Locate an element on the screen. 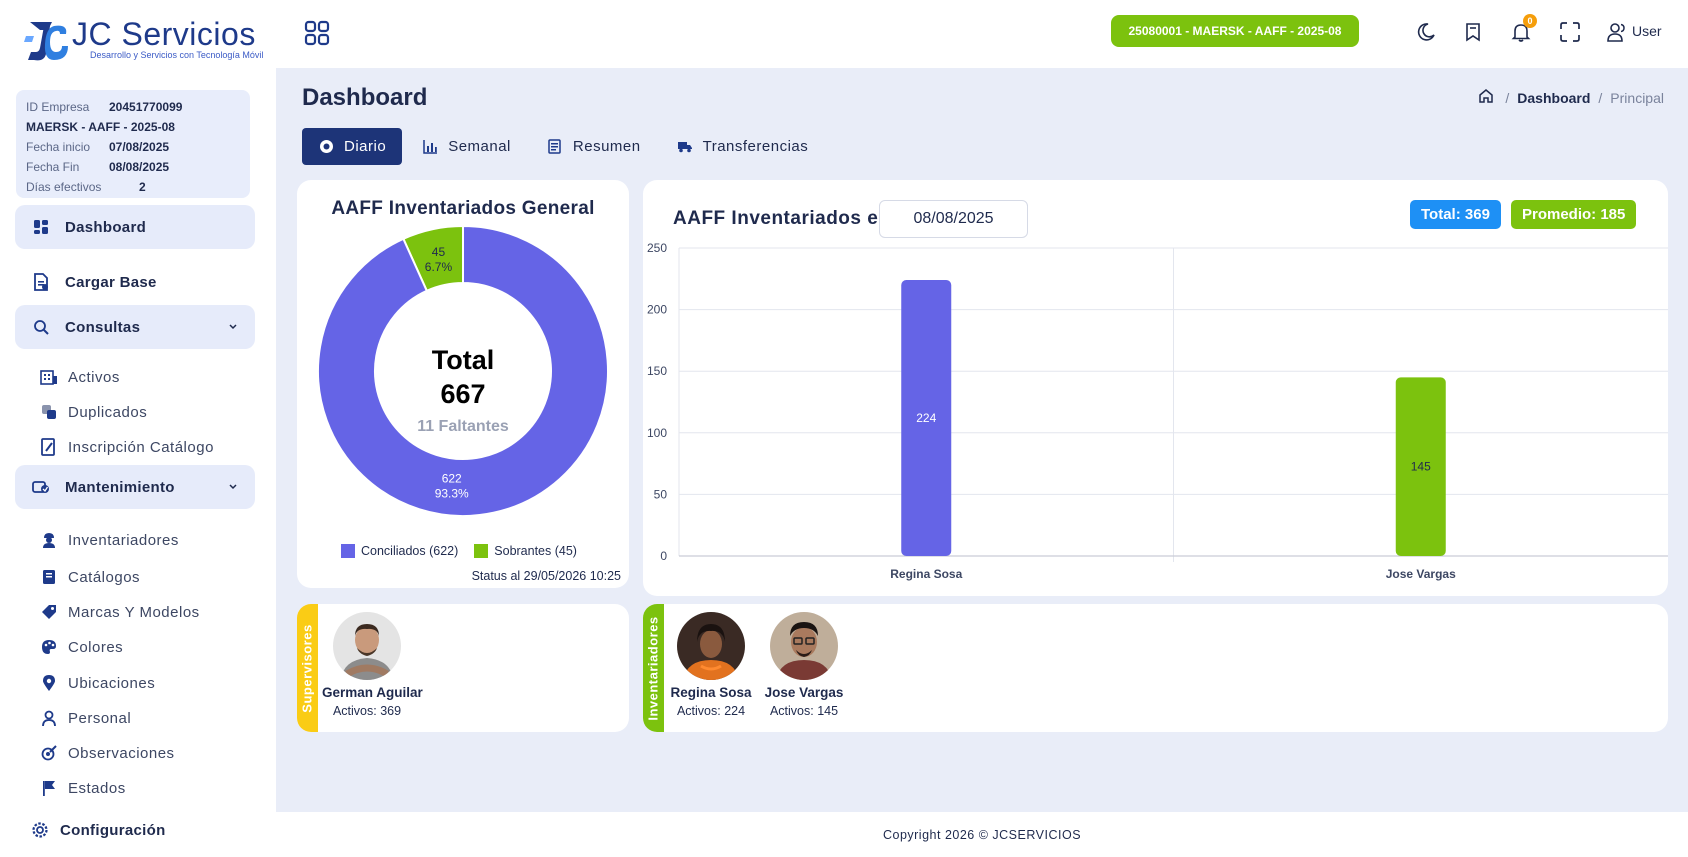 This screenshot has height=857, width=1688. copy-icon is located at coordinates (49, 412).